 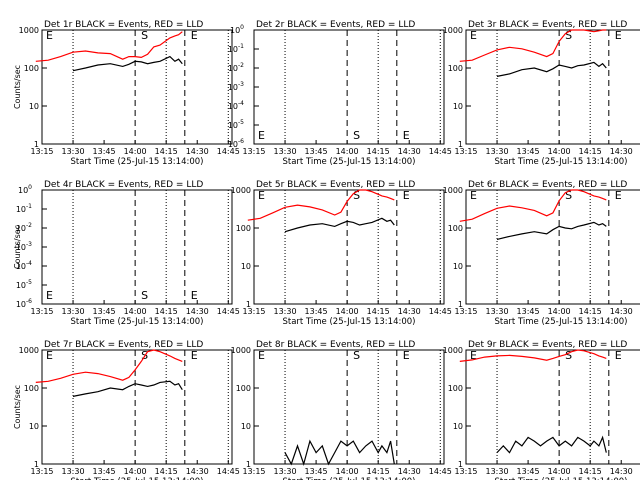 I want to click on chart-title: Det 7r BLACK = Events, RED = LLD, so click(x=123, y=345).